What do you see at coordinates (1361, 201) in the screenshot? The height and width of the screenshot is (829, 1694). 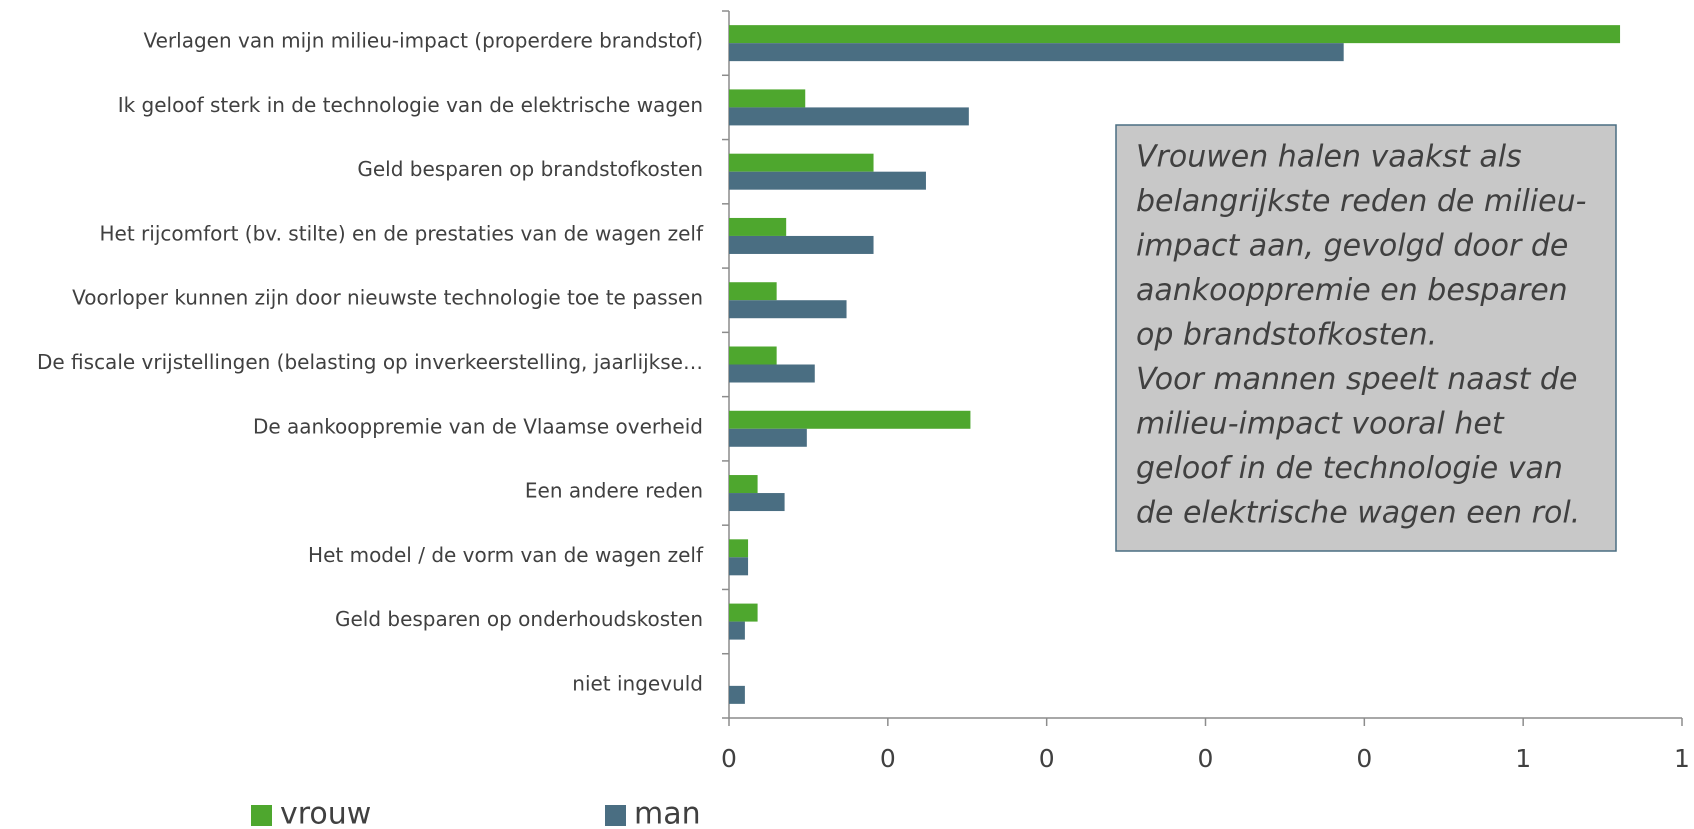 I see `annotation-line: belangrijkste reden de milieu-` at bounding box center [1361, 201].